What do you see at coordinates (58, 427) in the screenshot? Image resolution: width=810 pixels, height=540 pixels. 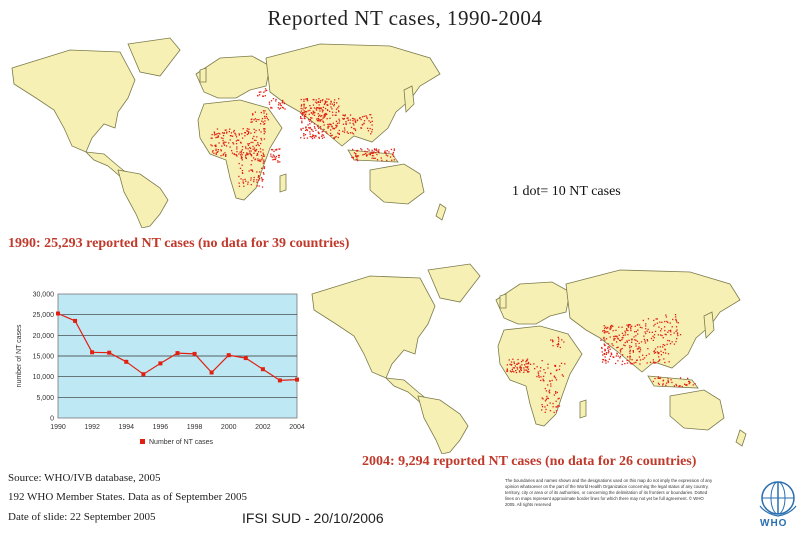 I see `x-tick-label: 1990` at bounding box center [58, 427].